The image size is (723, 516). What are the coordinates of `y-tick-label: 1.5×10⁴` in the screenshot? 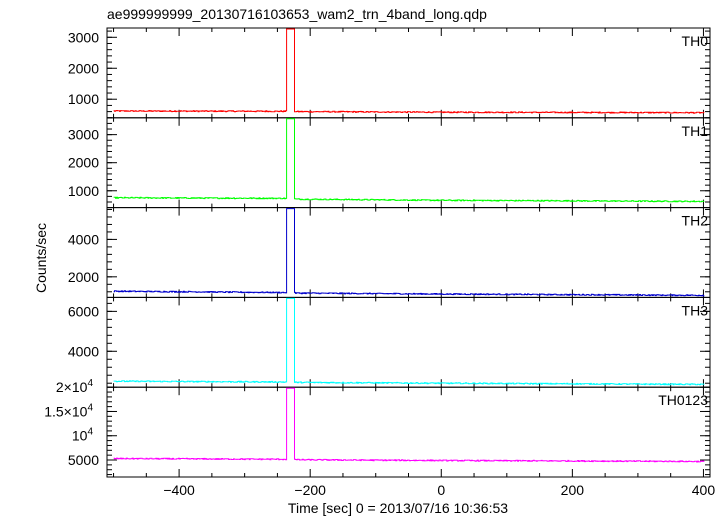 It's located at (68, 410).